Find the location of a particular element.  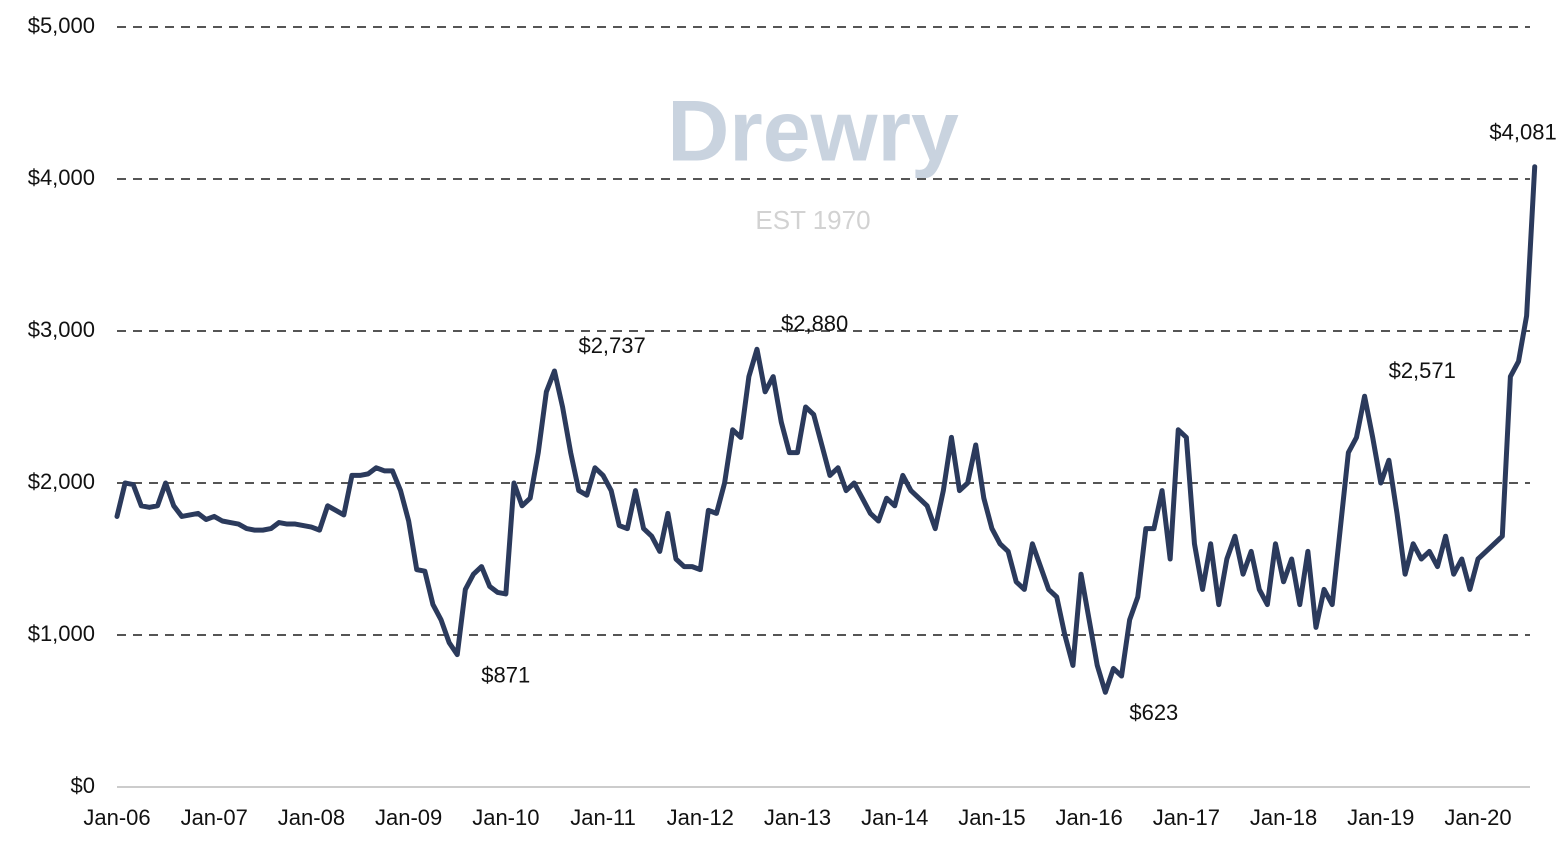

x-tick-label: Jan-19 is located at coordinates (1380, 817).